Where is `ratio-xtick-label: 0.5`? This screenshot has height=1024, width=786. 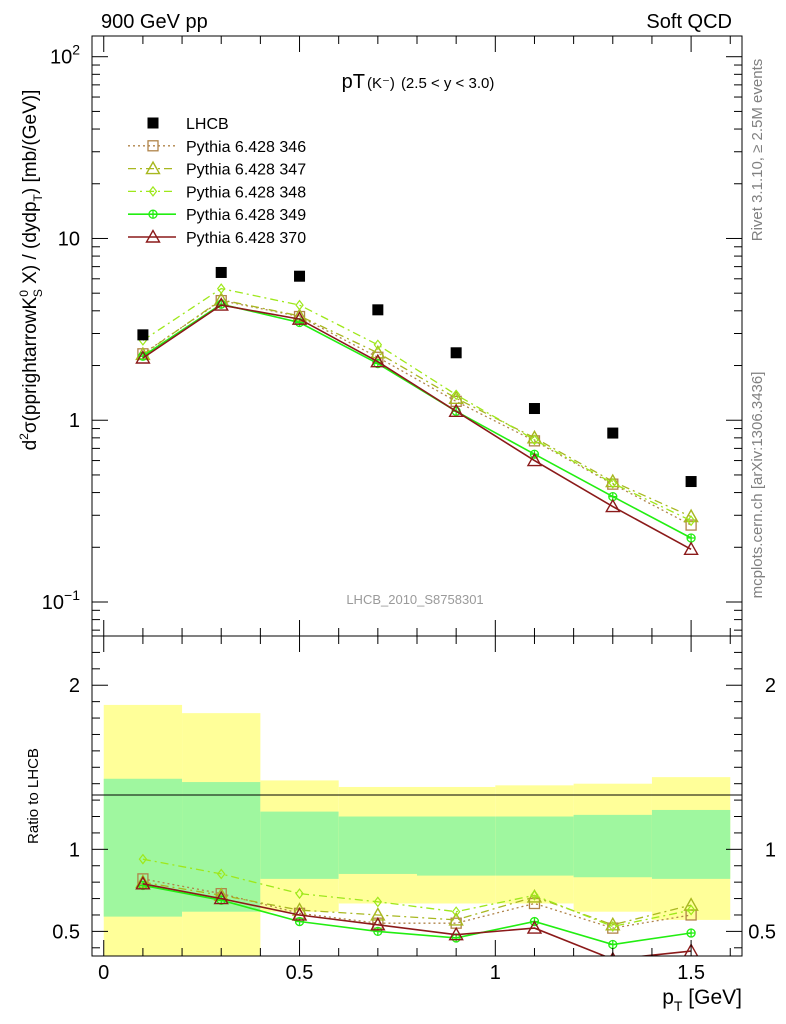
ratio-xtick-label: 0.5 is located at coordinates (300, 973).